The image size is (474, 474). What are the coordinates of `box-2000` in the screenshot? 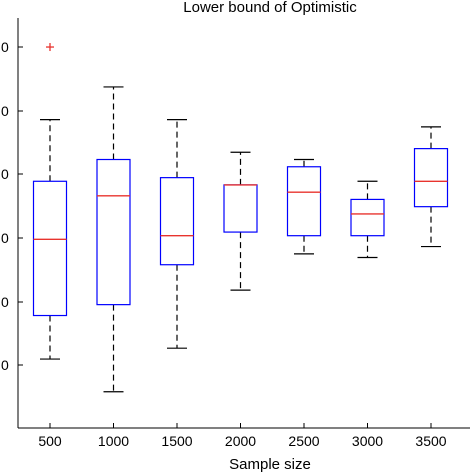 It's located at (240, 221).